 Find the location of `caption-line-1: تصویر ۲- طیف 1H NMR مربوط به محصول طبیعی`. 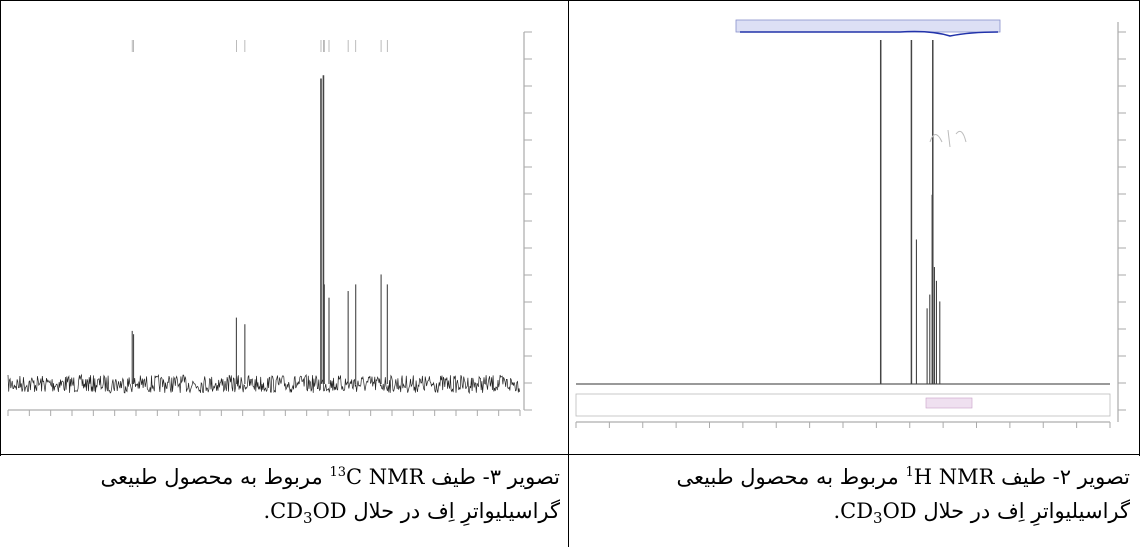

caption-line-1: تصویر ۲- طیف 1H NMR مربوط به محصول طبیعی is located at coordinates (854, 477).